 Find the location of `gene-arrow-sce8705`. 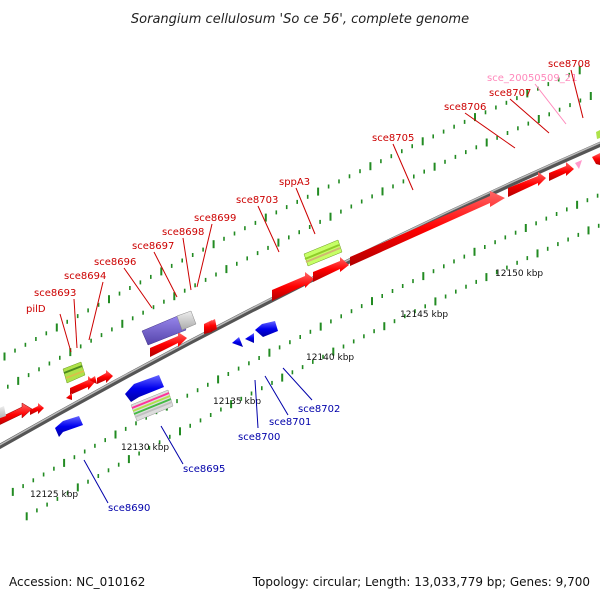

gene-arrow-sce8705 is located at coordinates (427, 228).